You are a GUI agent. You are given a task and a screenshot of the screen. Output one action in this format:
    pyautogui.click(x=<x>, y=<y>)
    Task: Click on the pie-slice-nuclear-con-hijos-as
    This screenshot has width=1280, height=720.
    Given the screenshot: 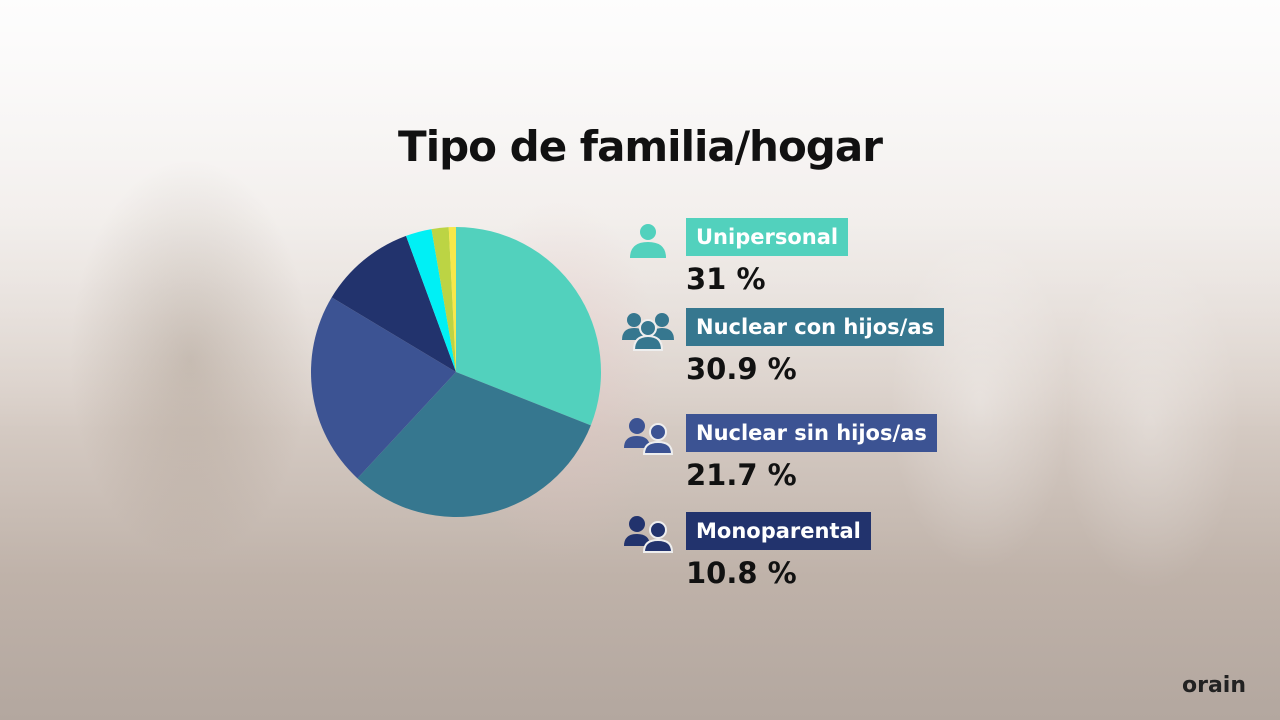 What is the action you would take?
    pyautogui.click(x=474, y=444)
    